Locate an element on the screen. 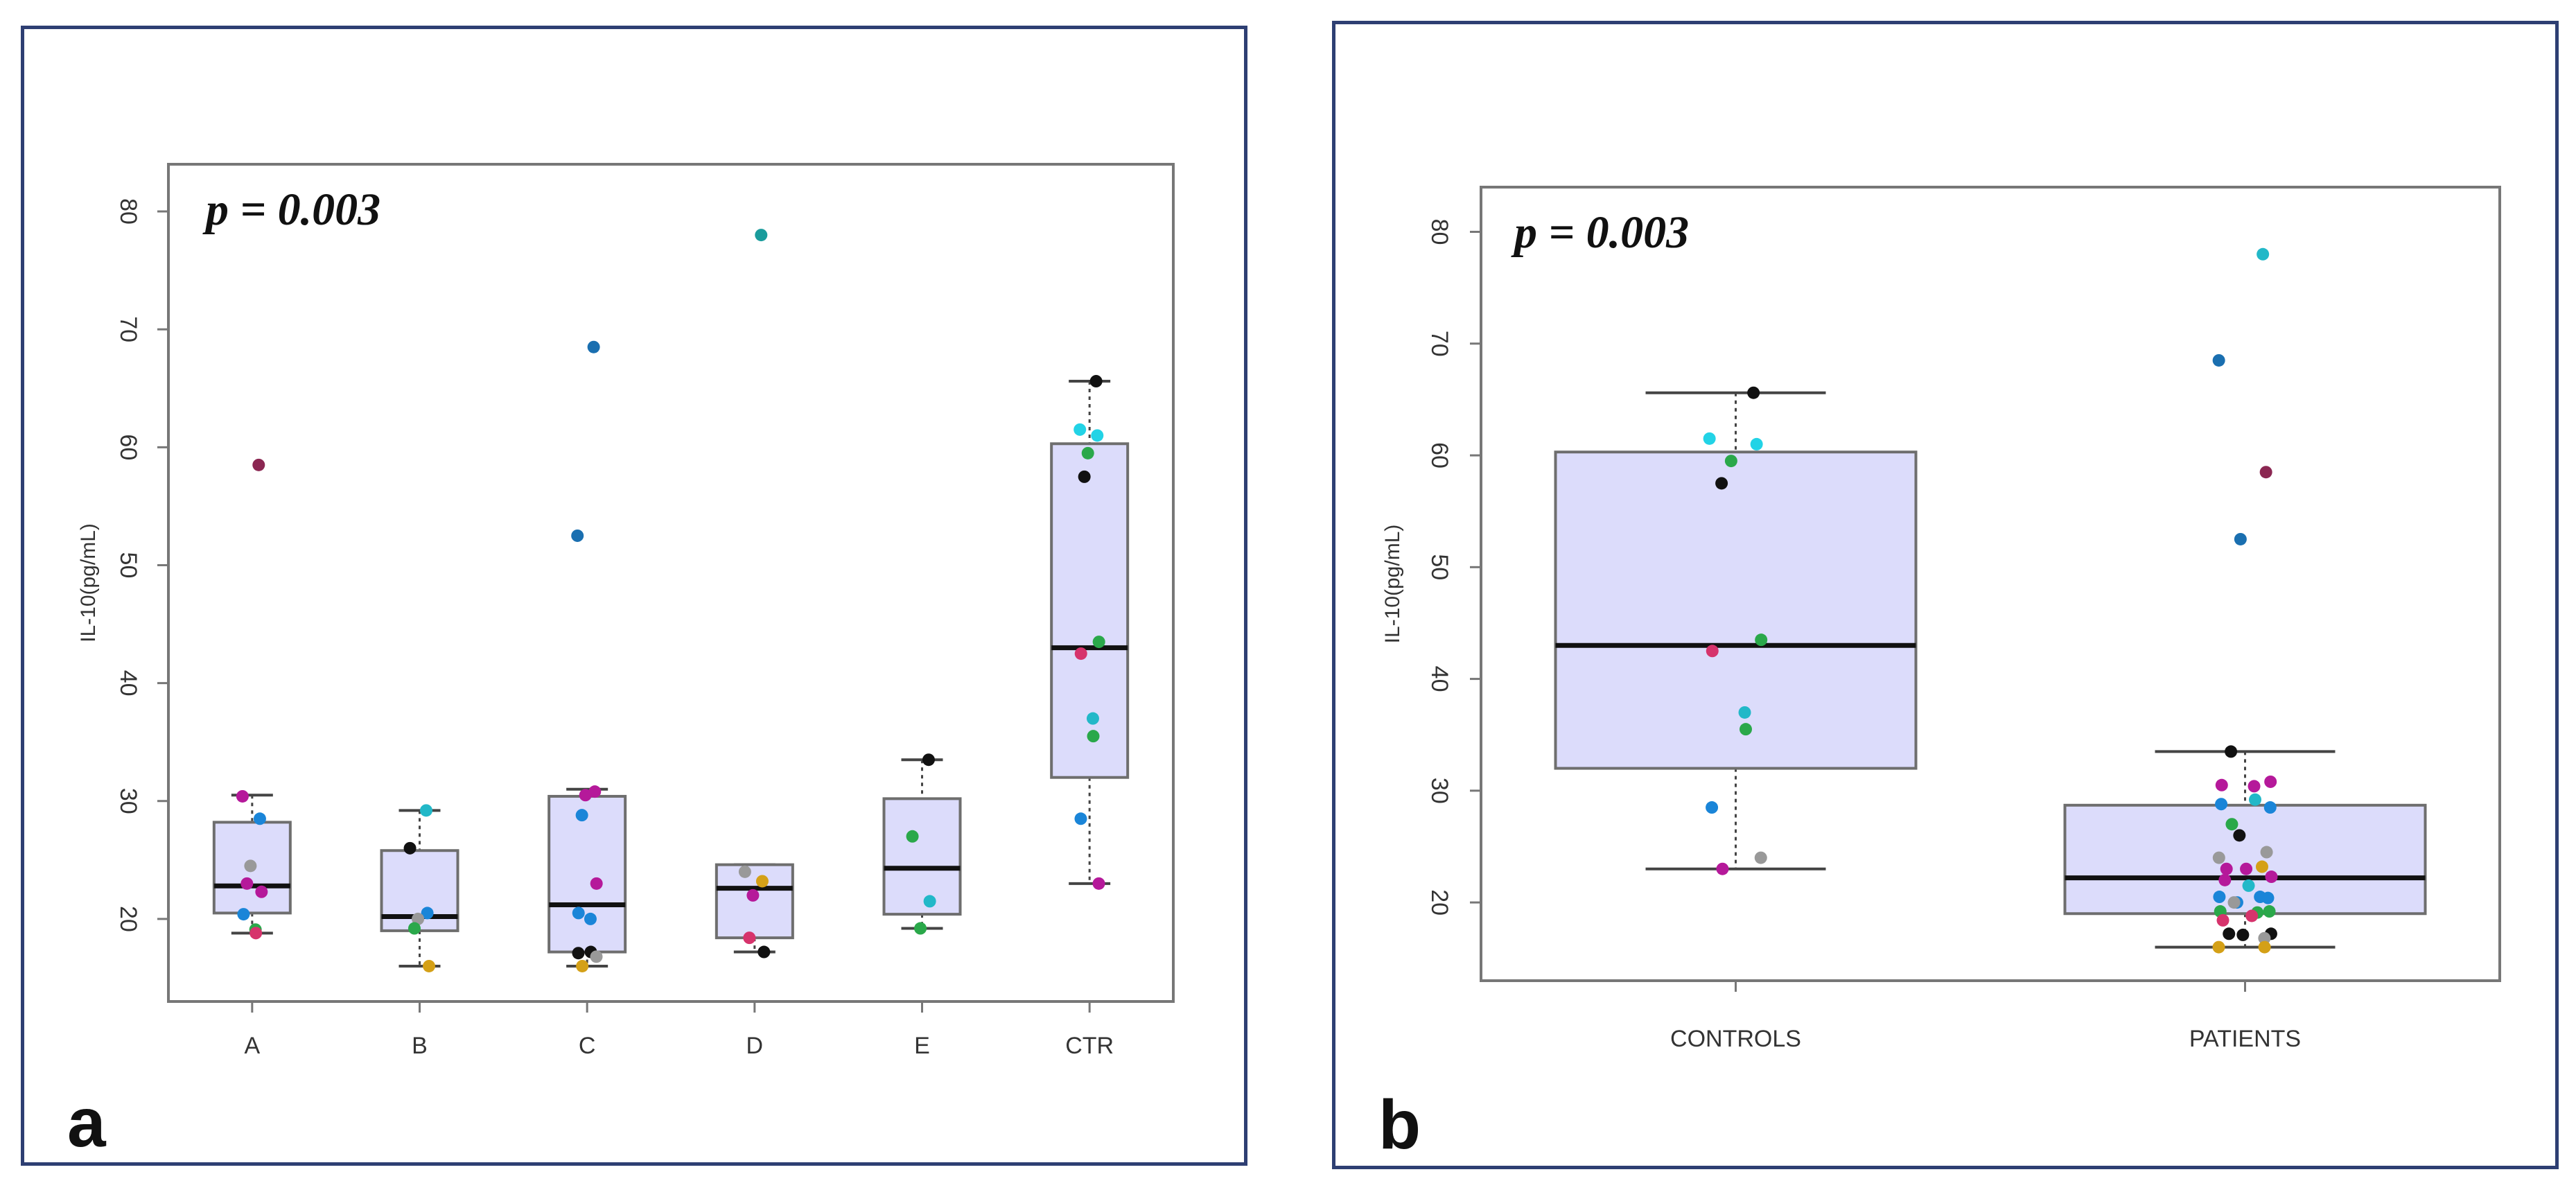 The image size is (2576, 1190). x-tick-label-d: D is located at coordinates (755, 1046).